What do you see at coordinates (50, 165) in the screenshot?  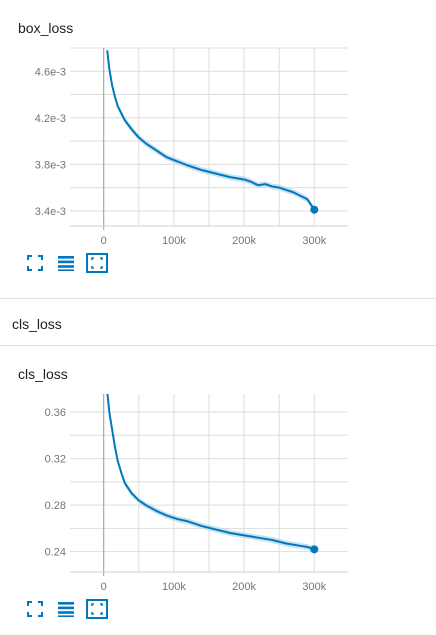 I see `y-tick-label: 3.8e-3` at bounding box center [50, 165].